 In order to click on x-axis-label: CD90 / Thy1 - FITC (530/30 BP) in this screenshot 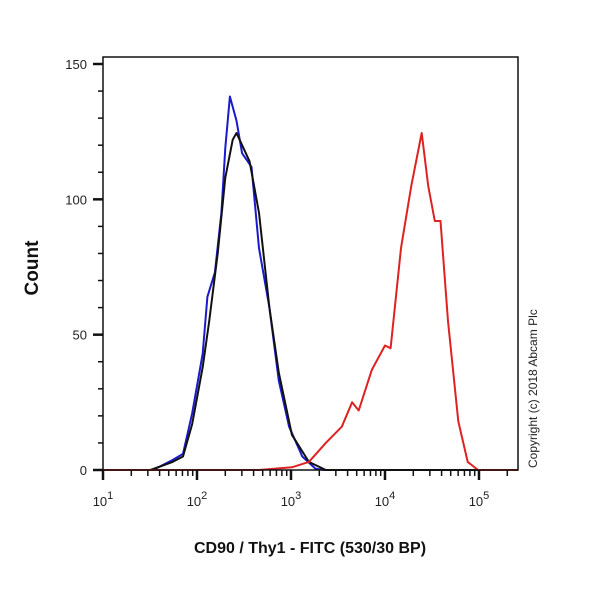, I will do `click(310, 548)`.